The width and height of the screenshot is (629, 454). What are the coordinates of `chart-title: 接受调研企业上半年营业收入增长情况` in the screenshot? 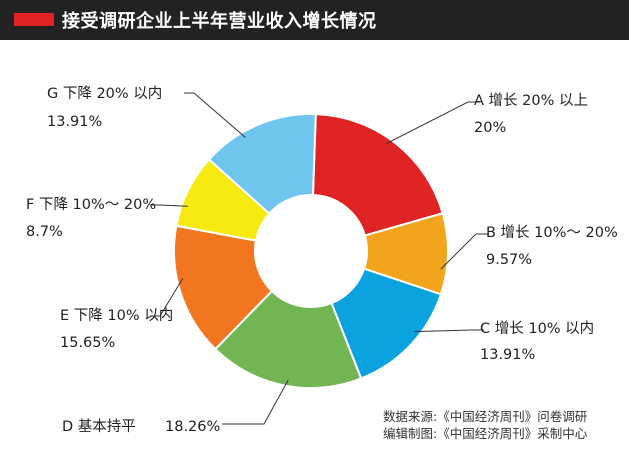 It's located at (219, 21).